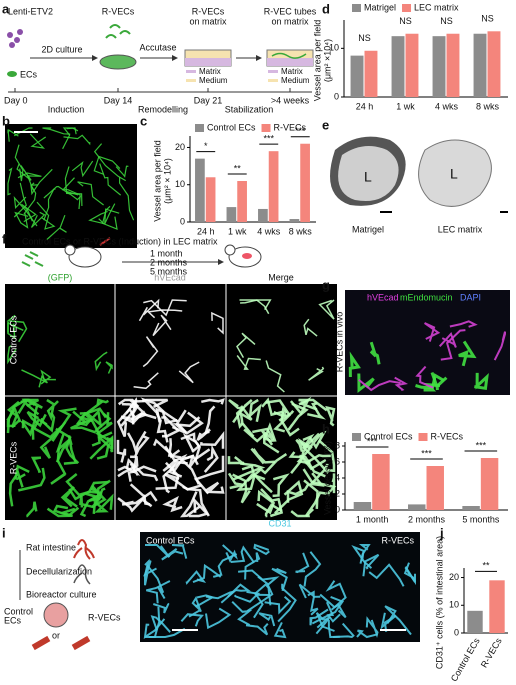 Image resolution: width=516 pixels, height=685 pixels. I want to click on label: LEC matrix, so click(460, 229).